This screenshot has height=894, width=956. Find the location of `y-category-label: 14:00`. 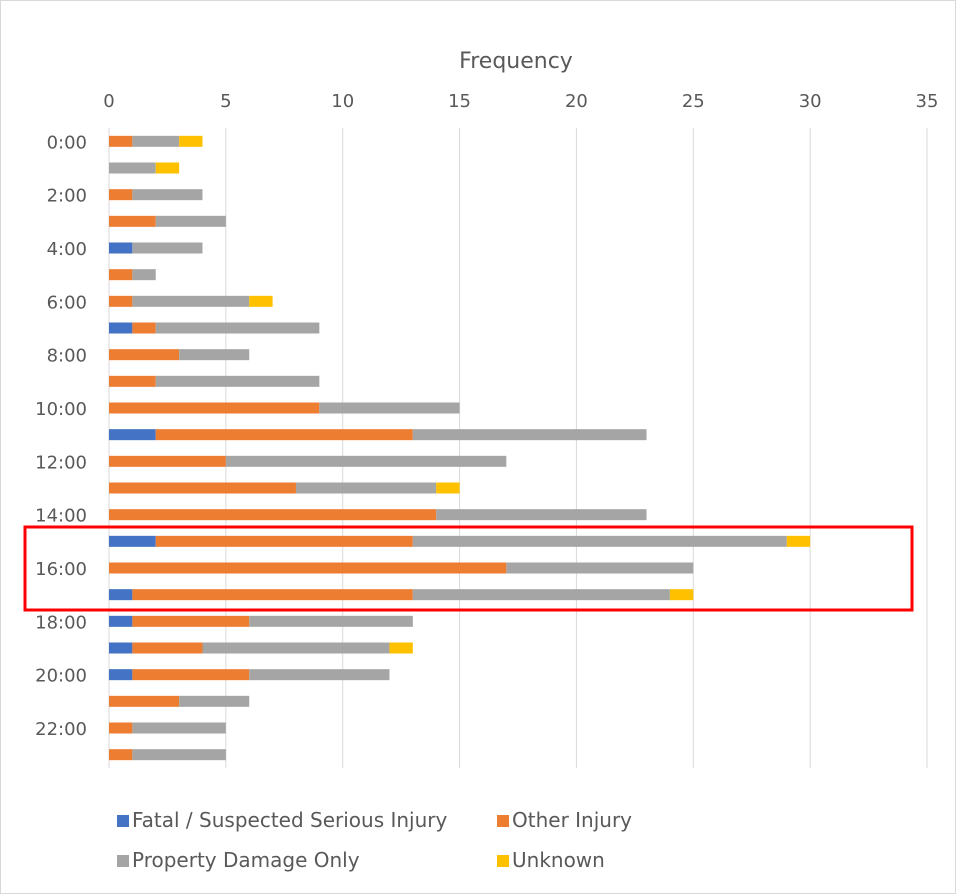

y-category-label: 14:00 is located at coordinates (61, 516).